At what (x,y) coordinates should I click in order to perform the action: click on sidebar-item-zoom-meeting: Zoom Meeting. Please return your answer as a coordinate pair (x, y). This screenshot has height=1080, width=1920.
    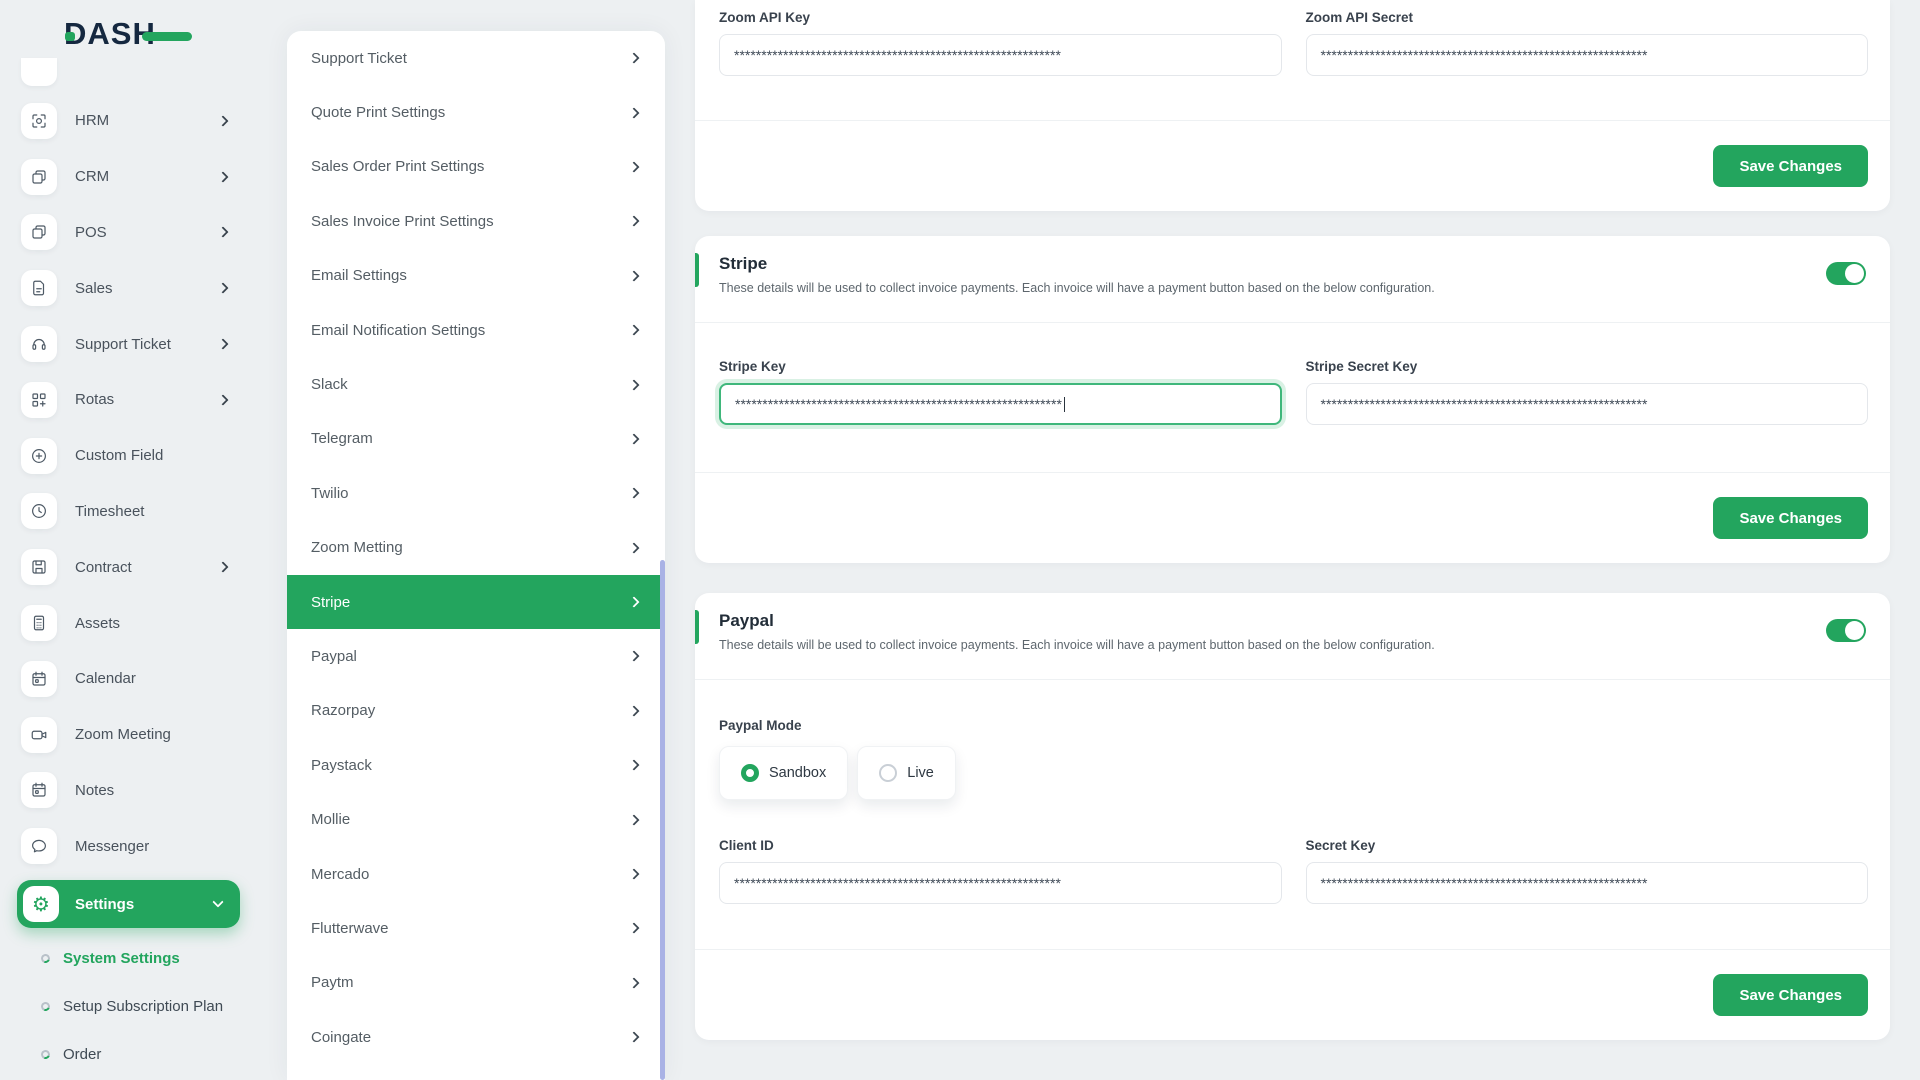
    Looking at the image, I should click on (142, 735).